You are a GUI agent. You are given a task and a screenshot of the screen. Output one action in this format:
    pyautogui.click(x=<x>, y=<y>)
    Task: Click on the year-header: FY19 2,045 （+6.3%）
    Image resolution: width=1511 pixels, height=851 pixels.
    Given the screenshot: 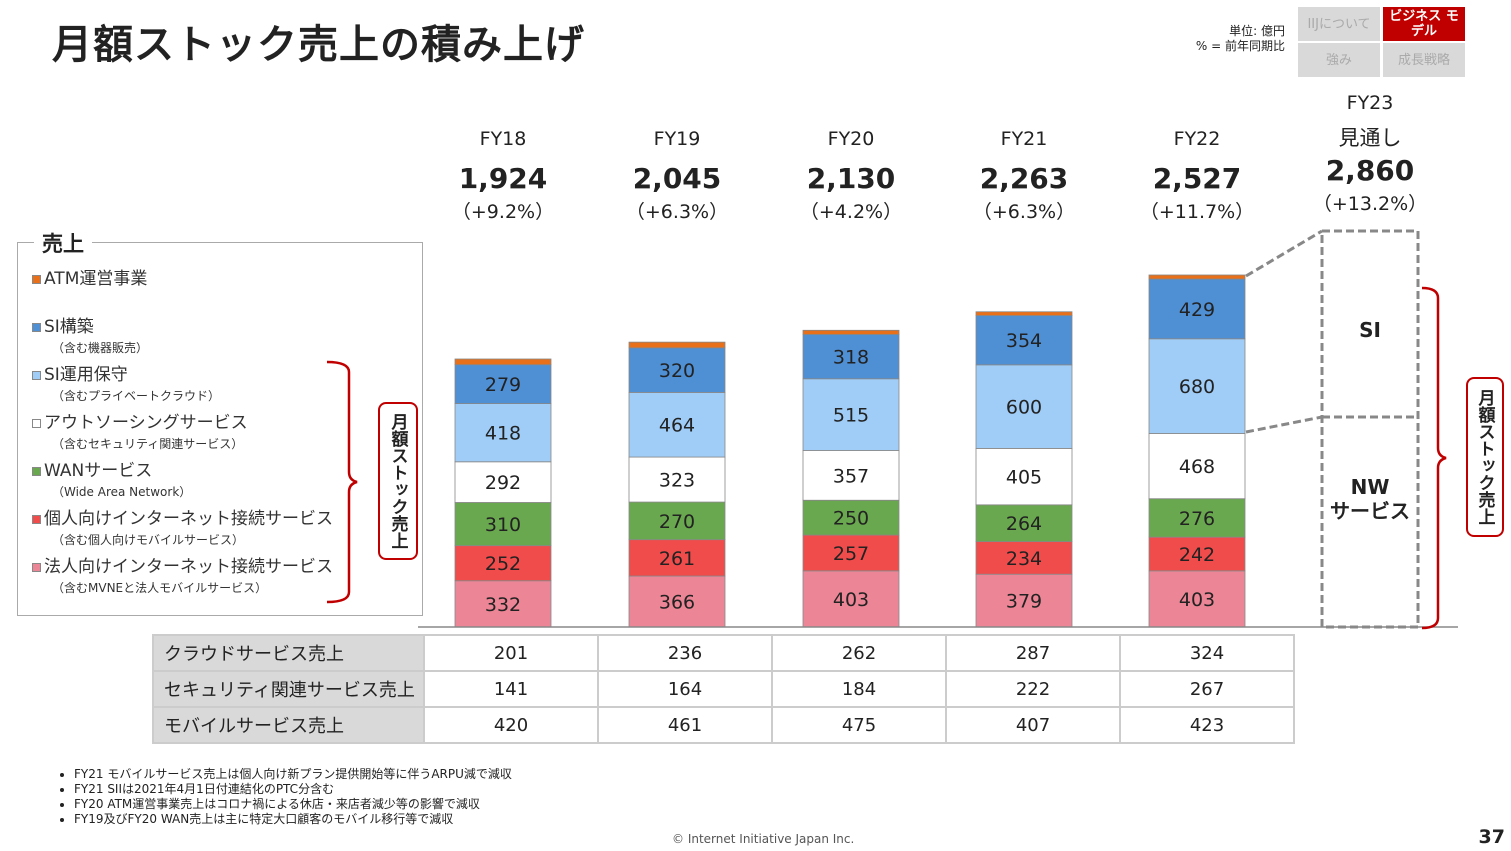 What is the action you would take?
    pyautogui.click(x=677, y=176)
    